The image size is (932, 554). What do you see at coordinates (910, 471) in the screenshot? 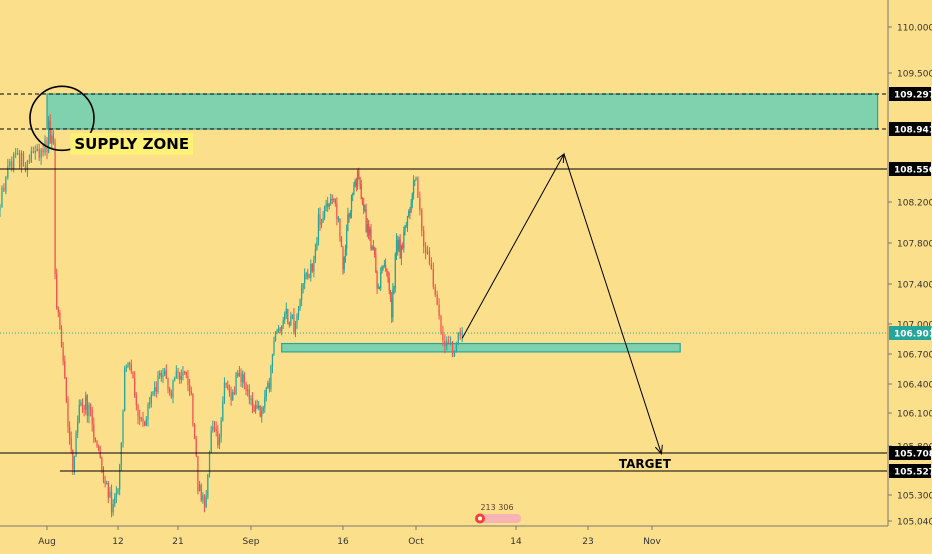
I see `price-label-box` at bounding box center [910, 471].